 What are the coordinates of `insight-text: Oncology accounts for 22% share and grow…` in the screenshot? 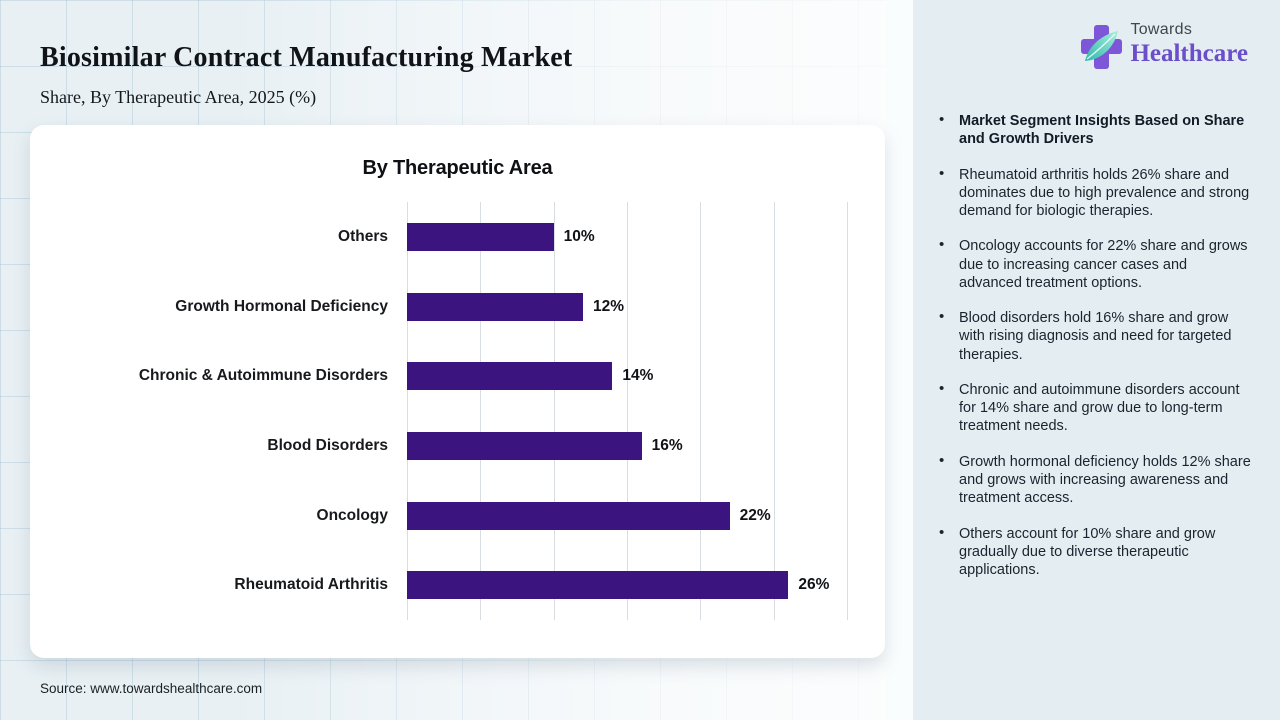 It's located at (1103, 264).